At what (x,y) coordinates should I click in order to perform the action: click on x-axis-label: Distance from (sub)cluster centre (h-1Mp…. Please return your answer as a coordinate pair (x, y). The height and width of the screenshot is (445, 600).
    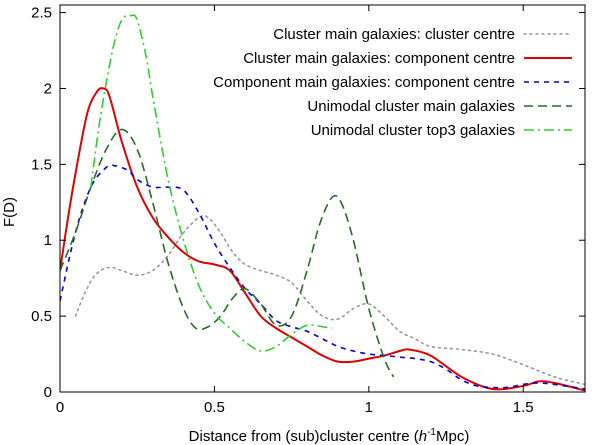
    Looking at the image, I should click on (329, 436).